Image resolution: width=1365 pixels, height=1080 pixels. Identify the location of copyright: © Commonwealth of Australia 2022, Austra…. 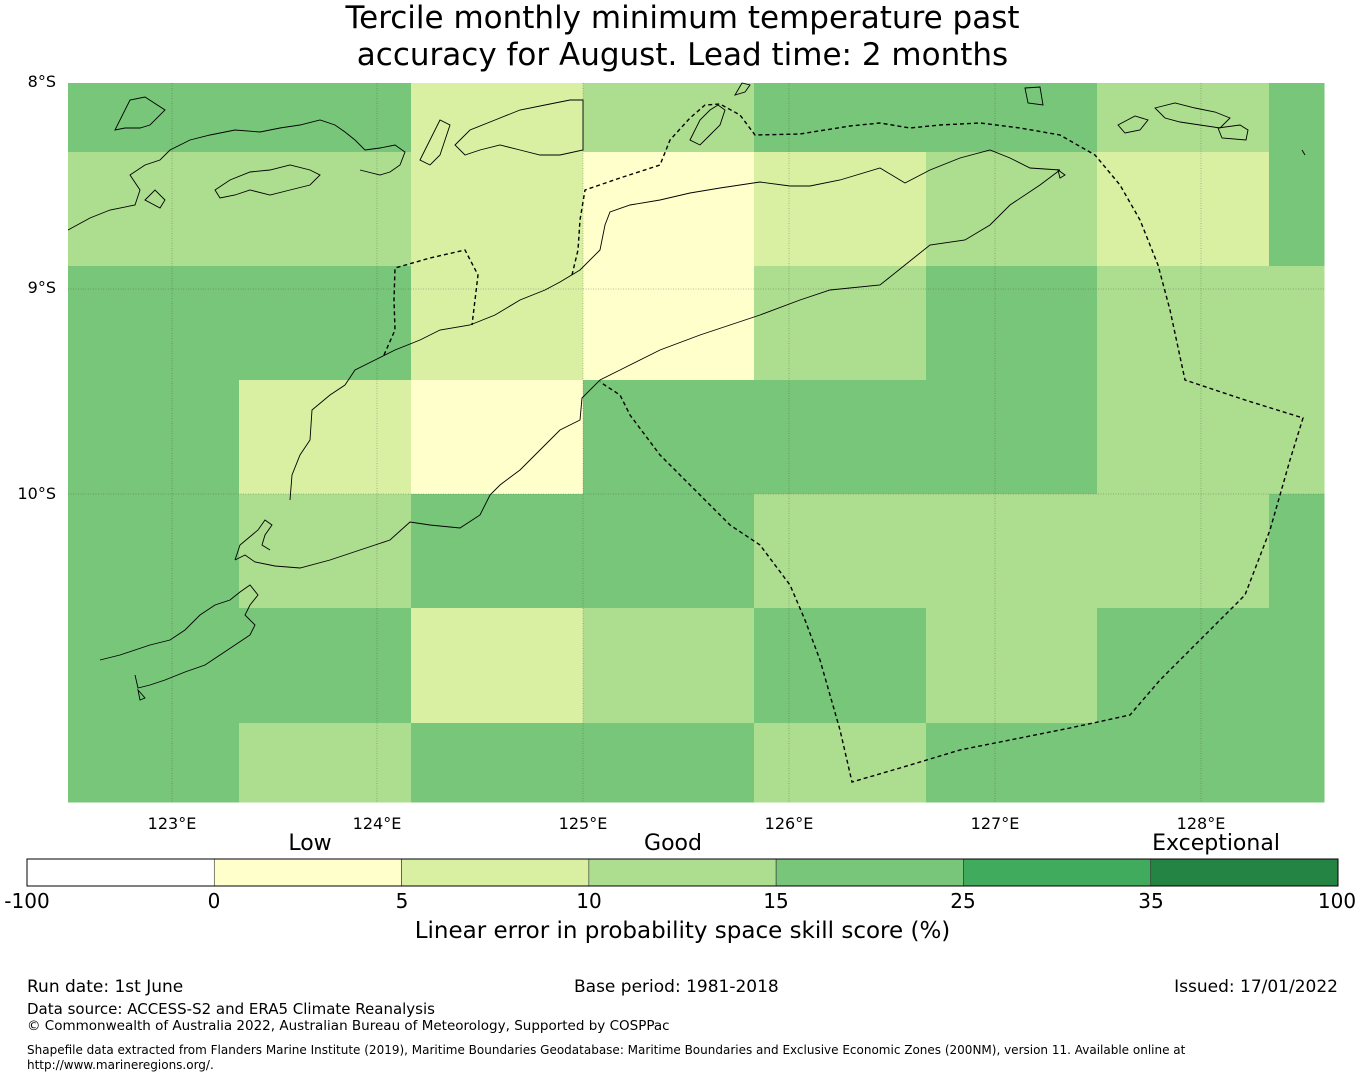
(348, 1026).